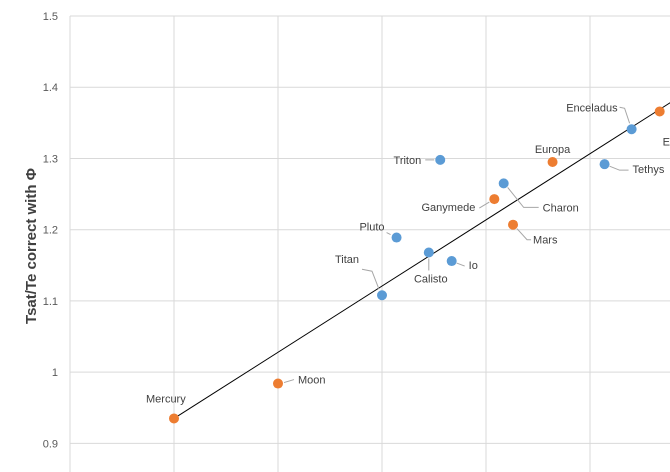  What do you see at coordinates (494, 199) in the screenshot?
I see `point-ganymede` at bounding box center [494, 199].